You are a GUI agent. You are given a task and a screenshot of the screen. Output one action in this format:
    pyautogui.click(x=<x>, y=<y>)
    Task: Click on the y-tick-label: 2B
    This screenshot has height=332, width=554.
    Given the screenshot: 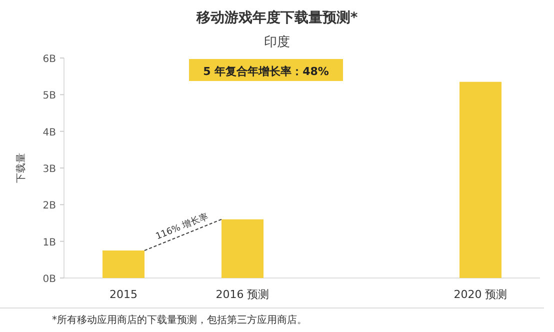 What is the action you would take?
    pyautogui.click(x=49, y=206)
    